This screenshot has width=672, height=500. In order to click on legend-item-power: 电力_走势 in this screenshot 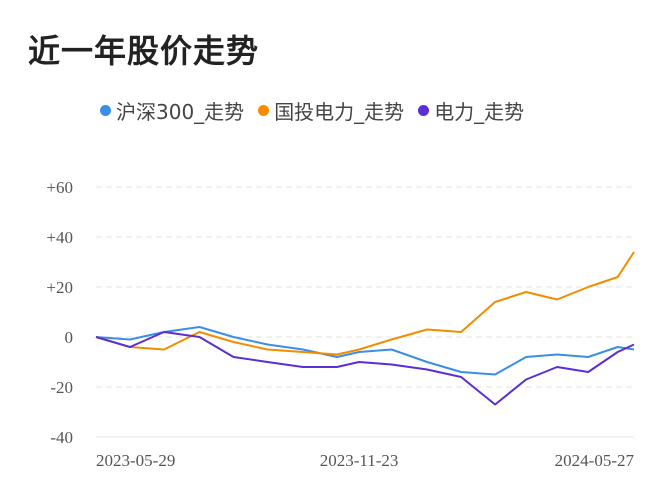, I will do `click(471, 110)`.